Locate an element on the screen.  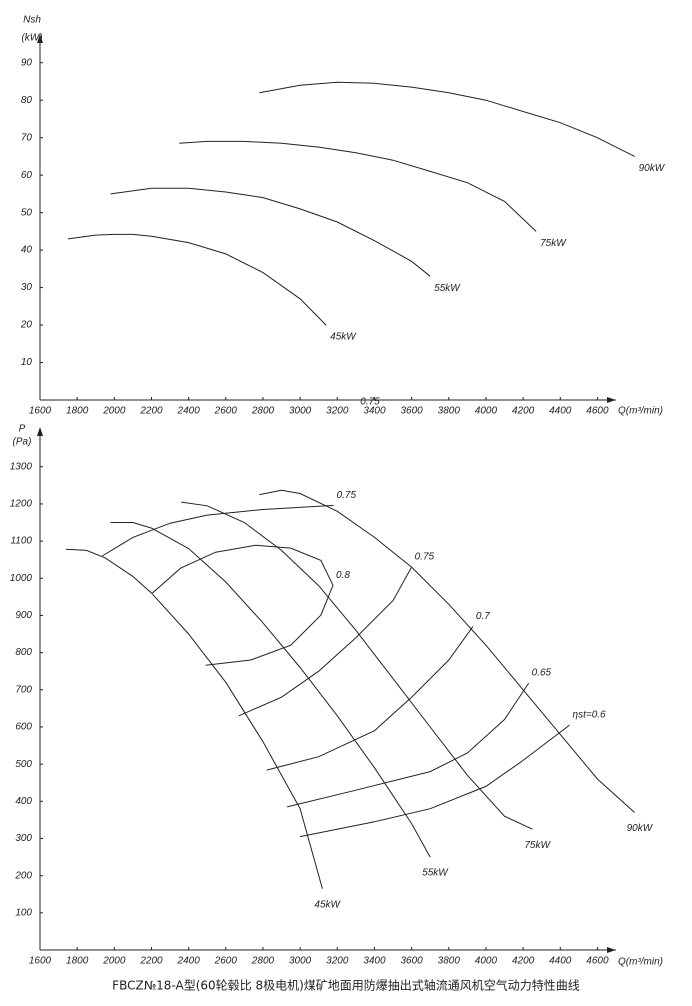
y-tick-label: 40 is located at coordinates (27, 250).